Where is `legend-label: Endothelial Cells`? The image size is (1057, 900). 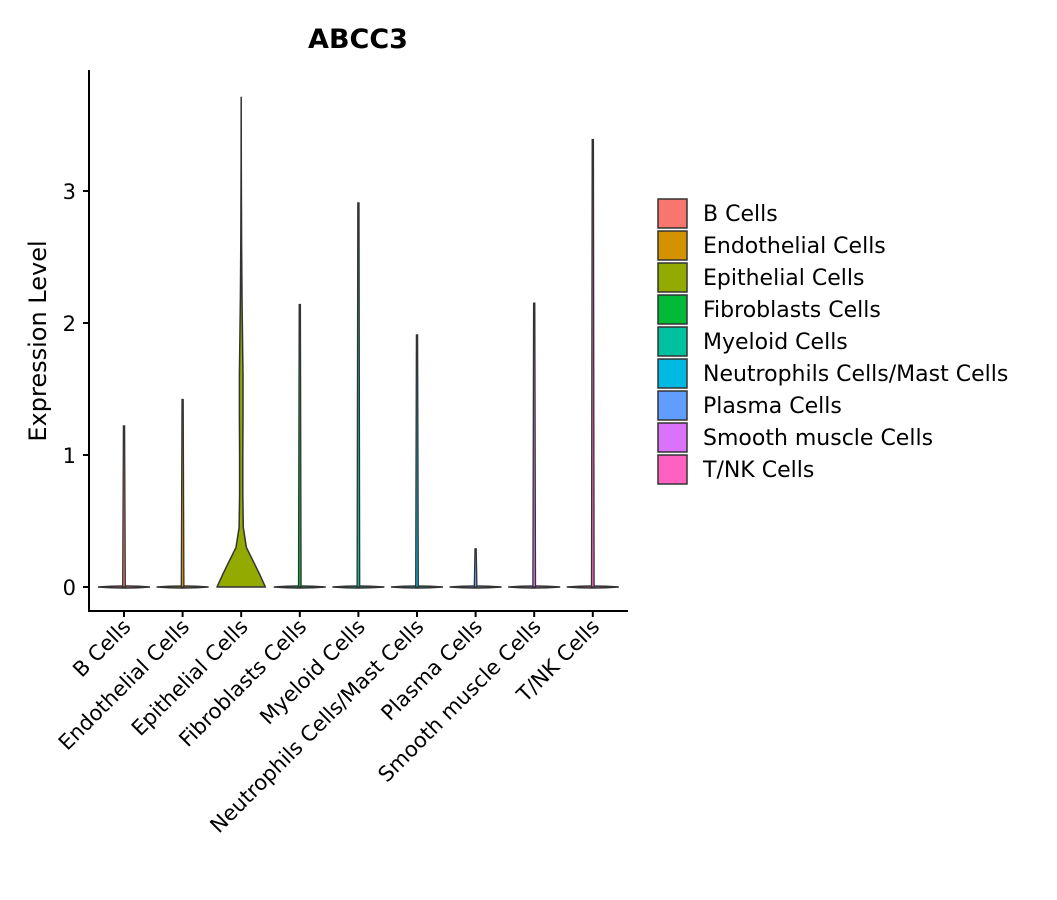 legend-label: Endothelial Cells is located at coordinates (794, 246).